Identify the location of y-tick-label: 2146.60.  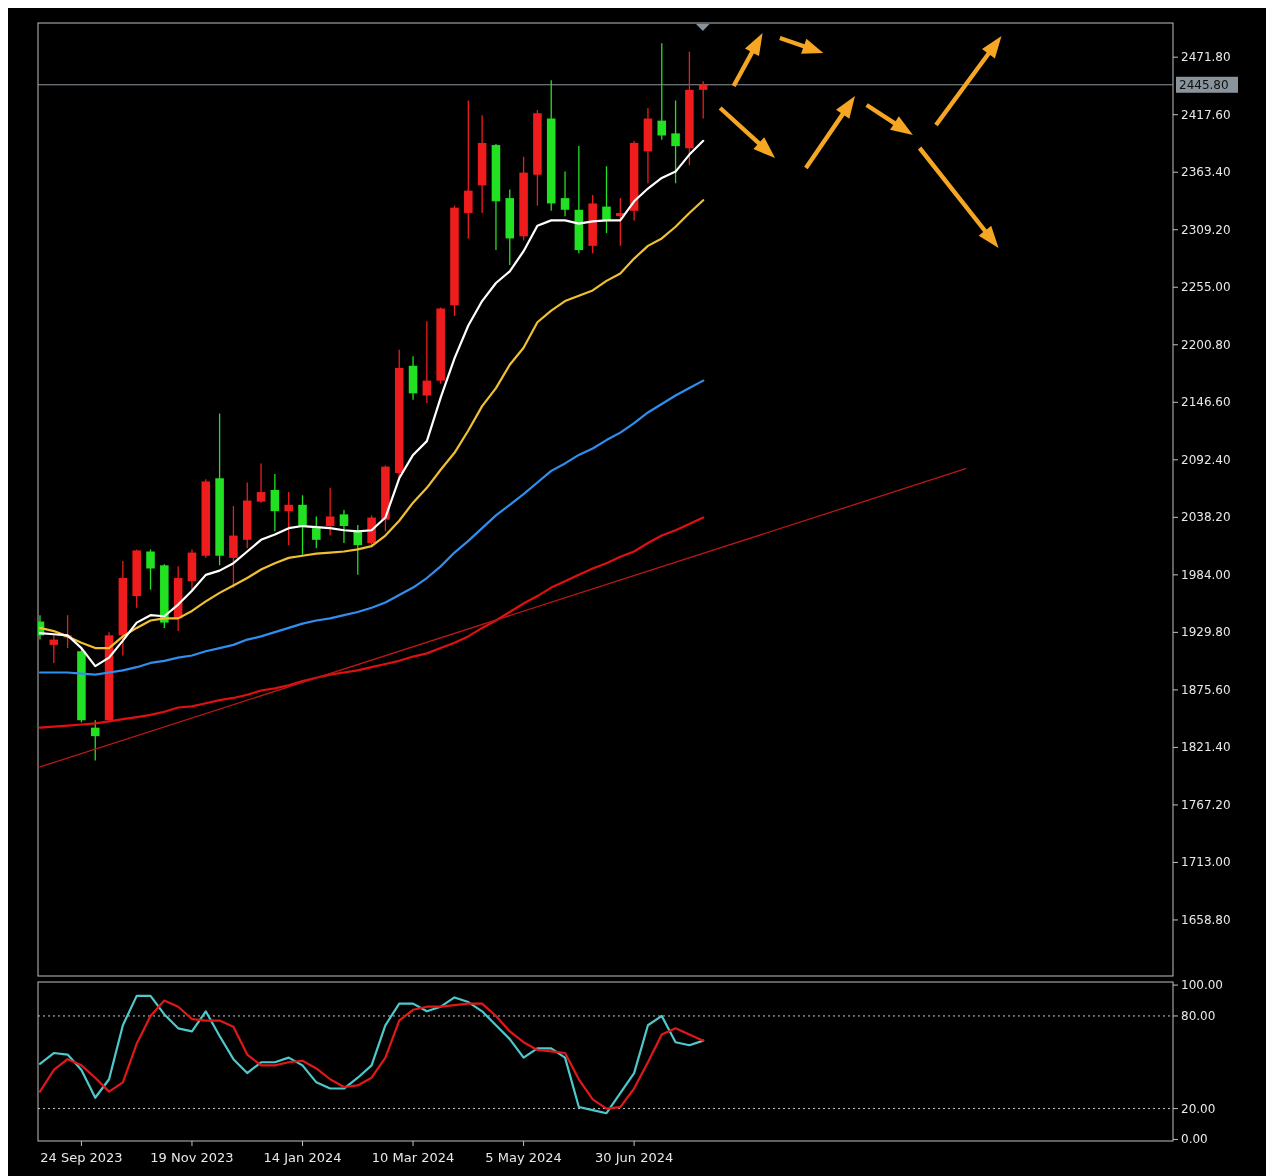
(1206, 402).